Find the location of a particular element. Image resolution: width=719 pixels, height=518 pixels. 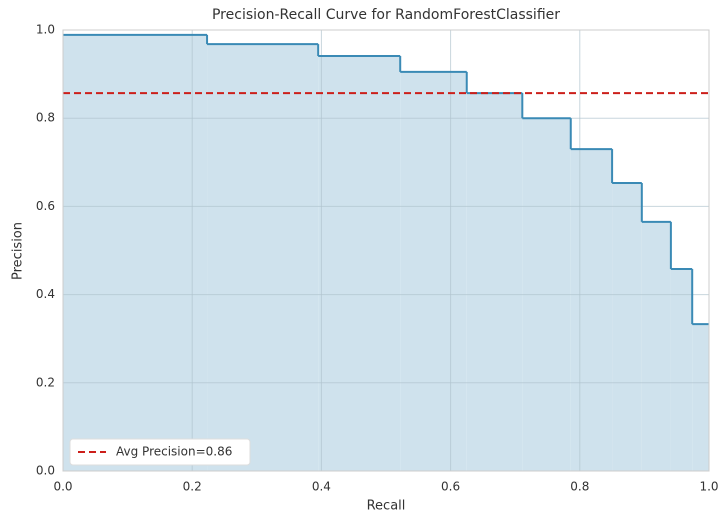

legend-label: Avg Precision=0.86 is located at coordinates (174, 452).